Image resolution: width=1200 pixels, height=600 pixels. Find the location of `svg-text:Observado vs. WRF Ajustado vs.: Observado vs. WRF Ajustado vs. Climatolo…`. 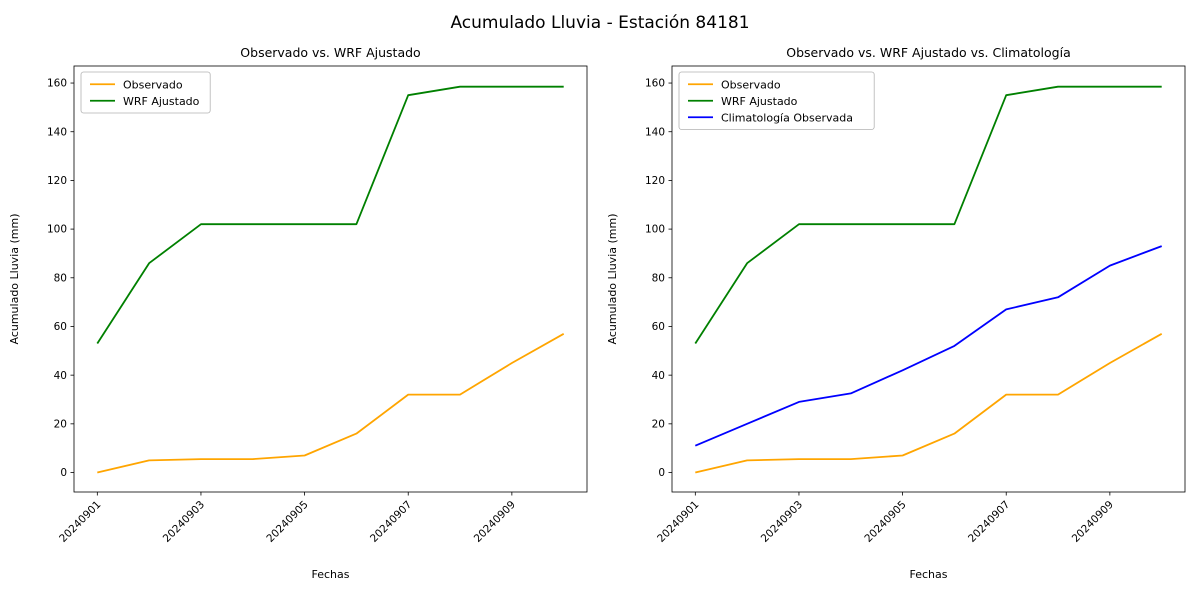

svg-text:Observado vs. WRF Ajustado vs.: Observado vs. WRF Ajustado vs. Climatolo… is located at coordinates (928, 52).